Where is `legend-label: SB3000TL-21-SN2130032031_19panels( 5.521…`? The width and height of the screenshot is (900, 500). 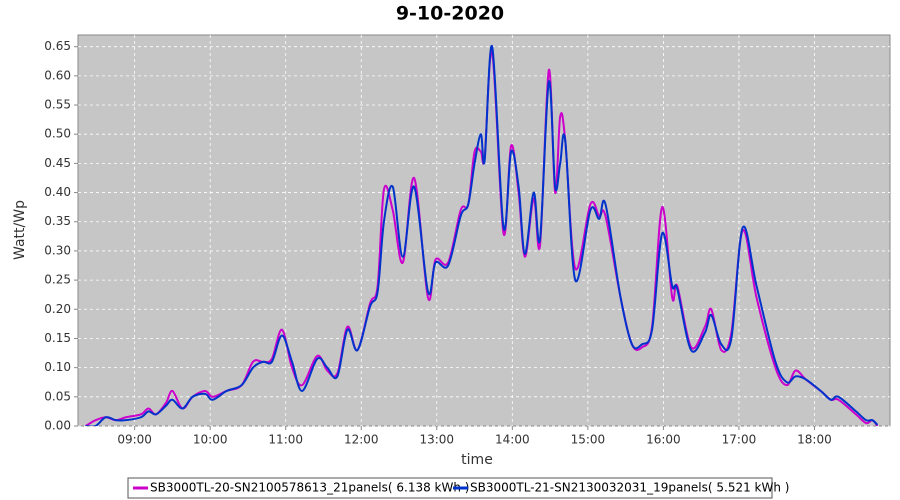 legend-label: SB3000TL-21-SN2130032031_19panels( 5.521… is located at coordinates (629, 488).